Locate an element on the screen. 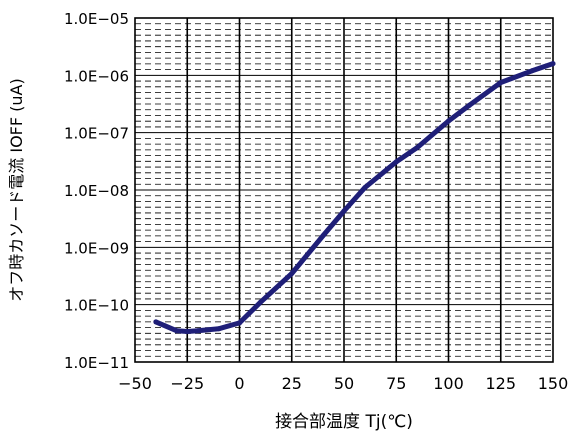 This screenshot has height=439, width=571. y-tick-label: 1.0E−11 is located at coordinates (96, 363).